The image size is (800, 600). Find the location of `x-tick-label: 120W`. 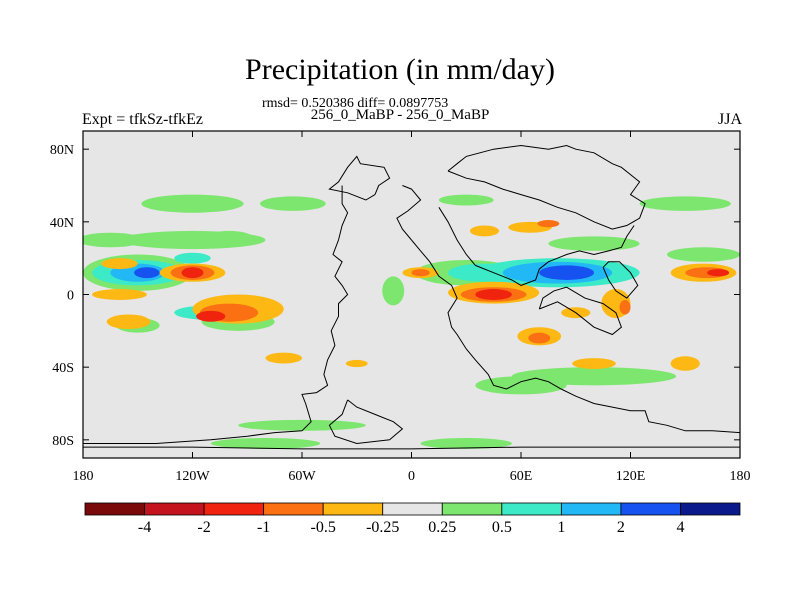

x-tick-label: 120W is located at coordinates (192, 476).